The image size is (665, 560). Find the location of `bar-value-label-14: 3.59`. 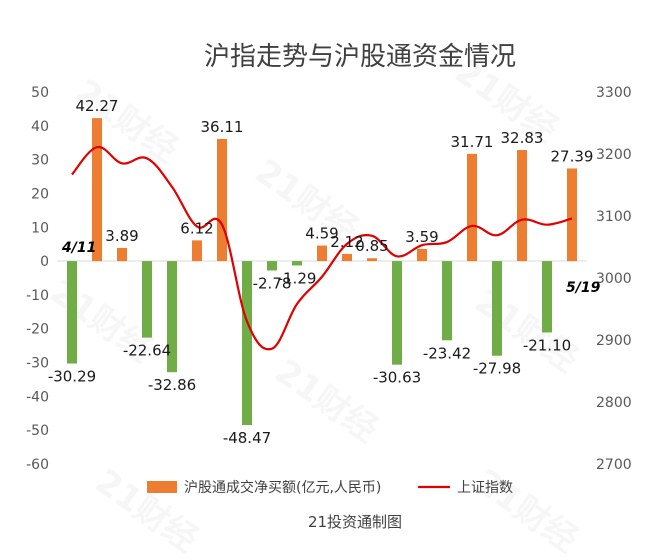

bar-value-label-14: 3.59 is located at coordinates (421, 237).